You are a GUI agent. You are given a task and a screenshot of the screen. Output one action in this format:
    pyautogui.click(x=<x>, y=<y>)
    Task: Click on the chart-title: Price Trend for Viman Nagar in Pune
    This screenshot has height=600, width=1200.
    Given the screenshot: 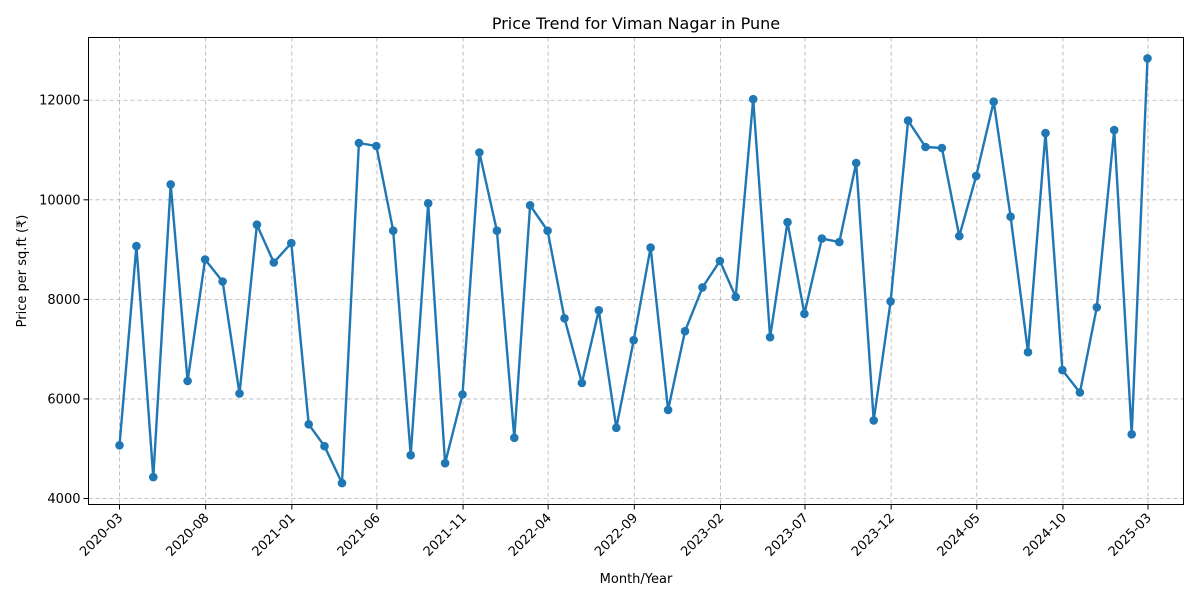 What is the action you would take?
    pyautogui.click(x=636, y=23)
    